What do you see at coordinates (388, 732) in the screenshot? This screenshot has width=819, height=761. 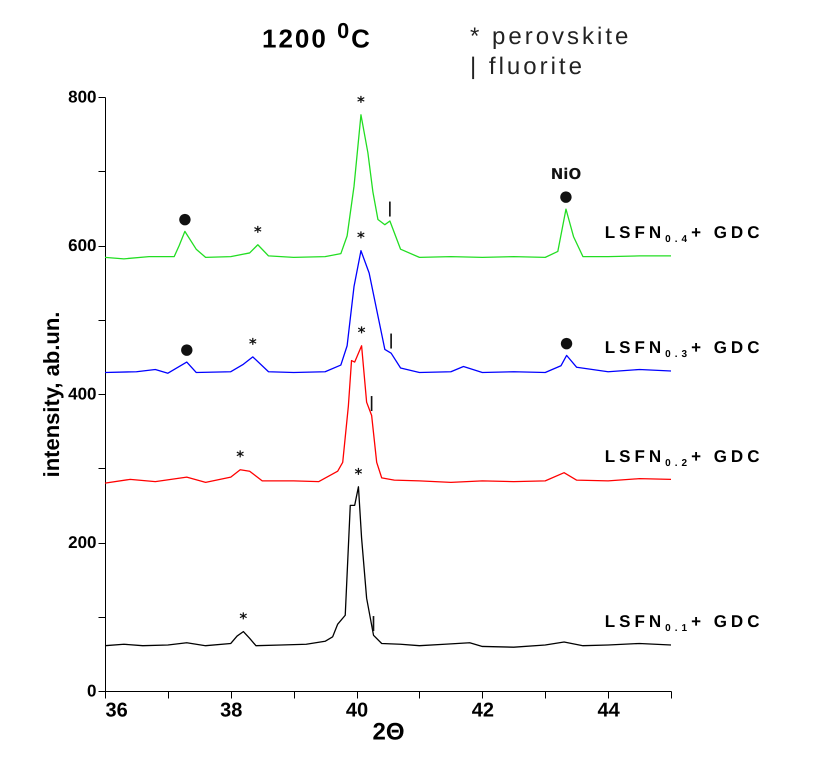 I see `x-axis-title: 2Θ` at bounding box center [388, 732].